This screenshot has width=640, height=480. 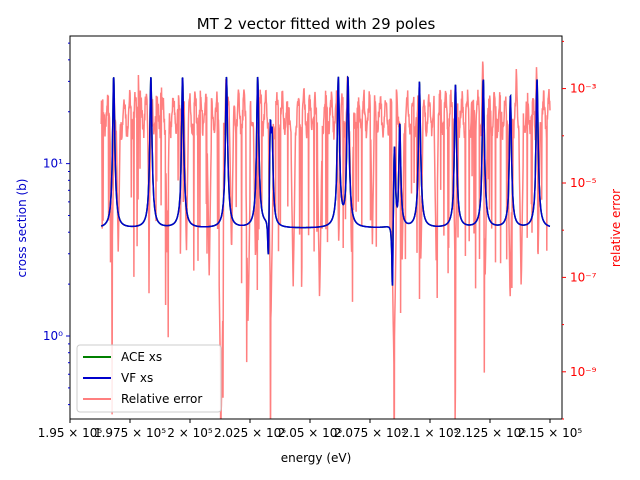 What do you see at coordinates (370, 433) in the screenshot?
I see `x-tick-label: 2.075 × 10⁵` at bounding box center [370, 433].